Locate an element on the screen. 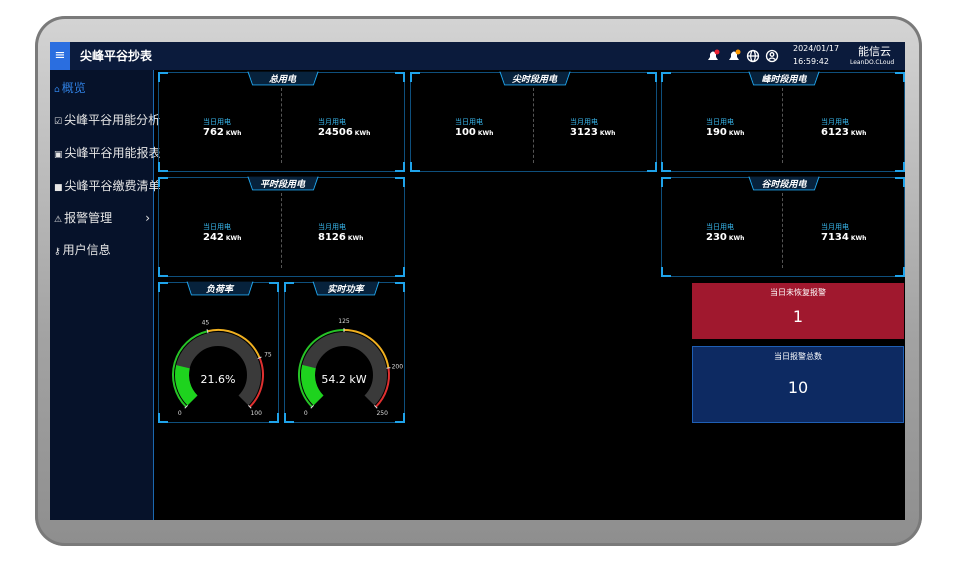  alarm-value: 1 is located at coordinates (798, 316).